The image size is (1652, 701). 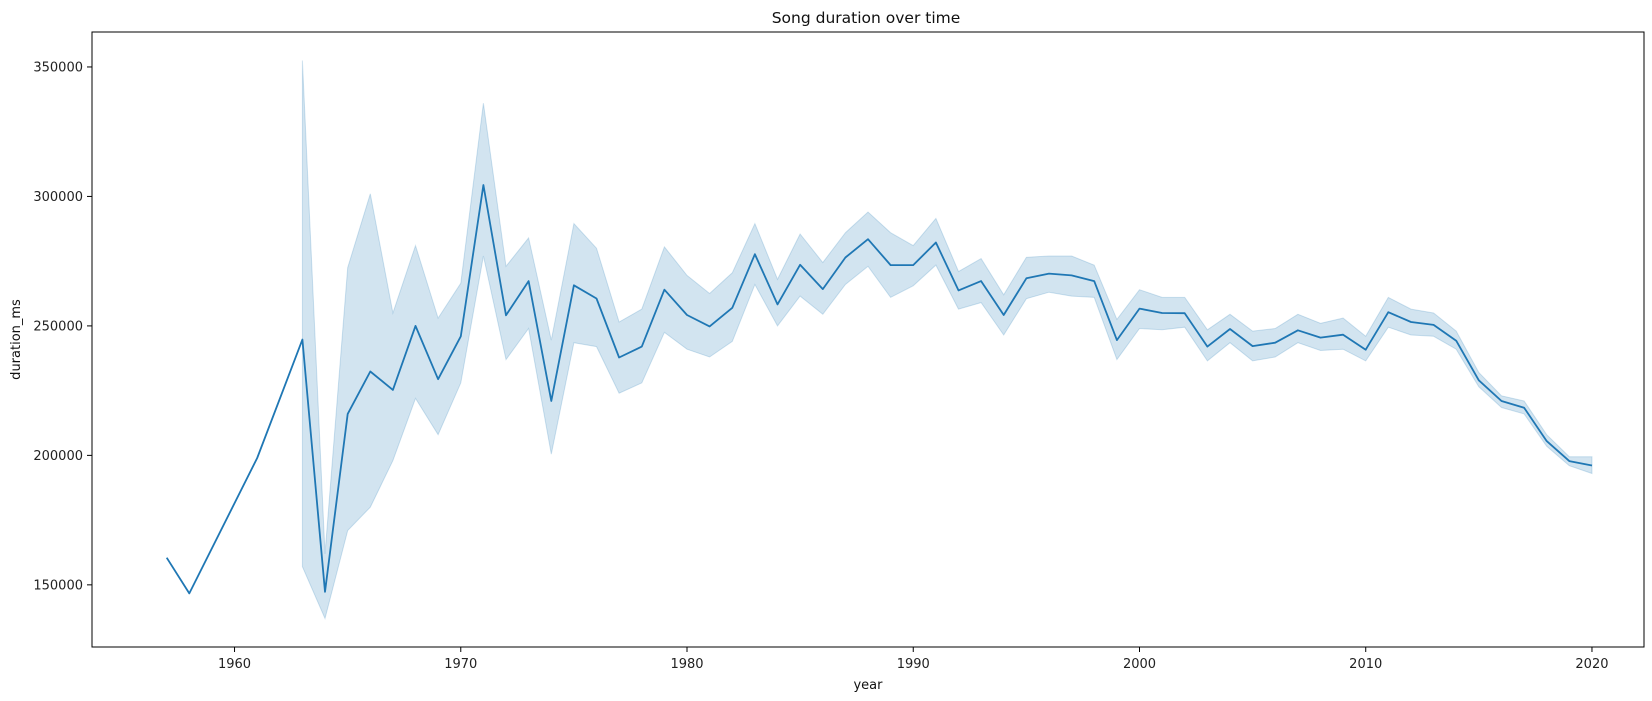 What do you see at coordinates (58, 197) in the screenshot?
I see `y-tick-label: 300000` at bounding box center [58, 197].